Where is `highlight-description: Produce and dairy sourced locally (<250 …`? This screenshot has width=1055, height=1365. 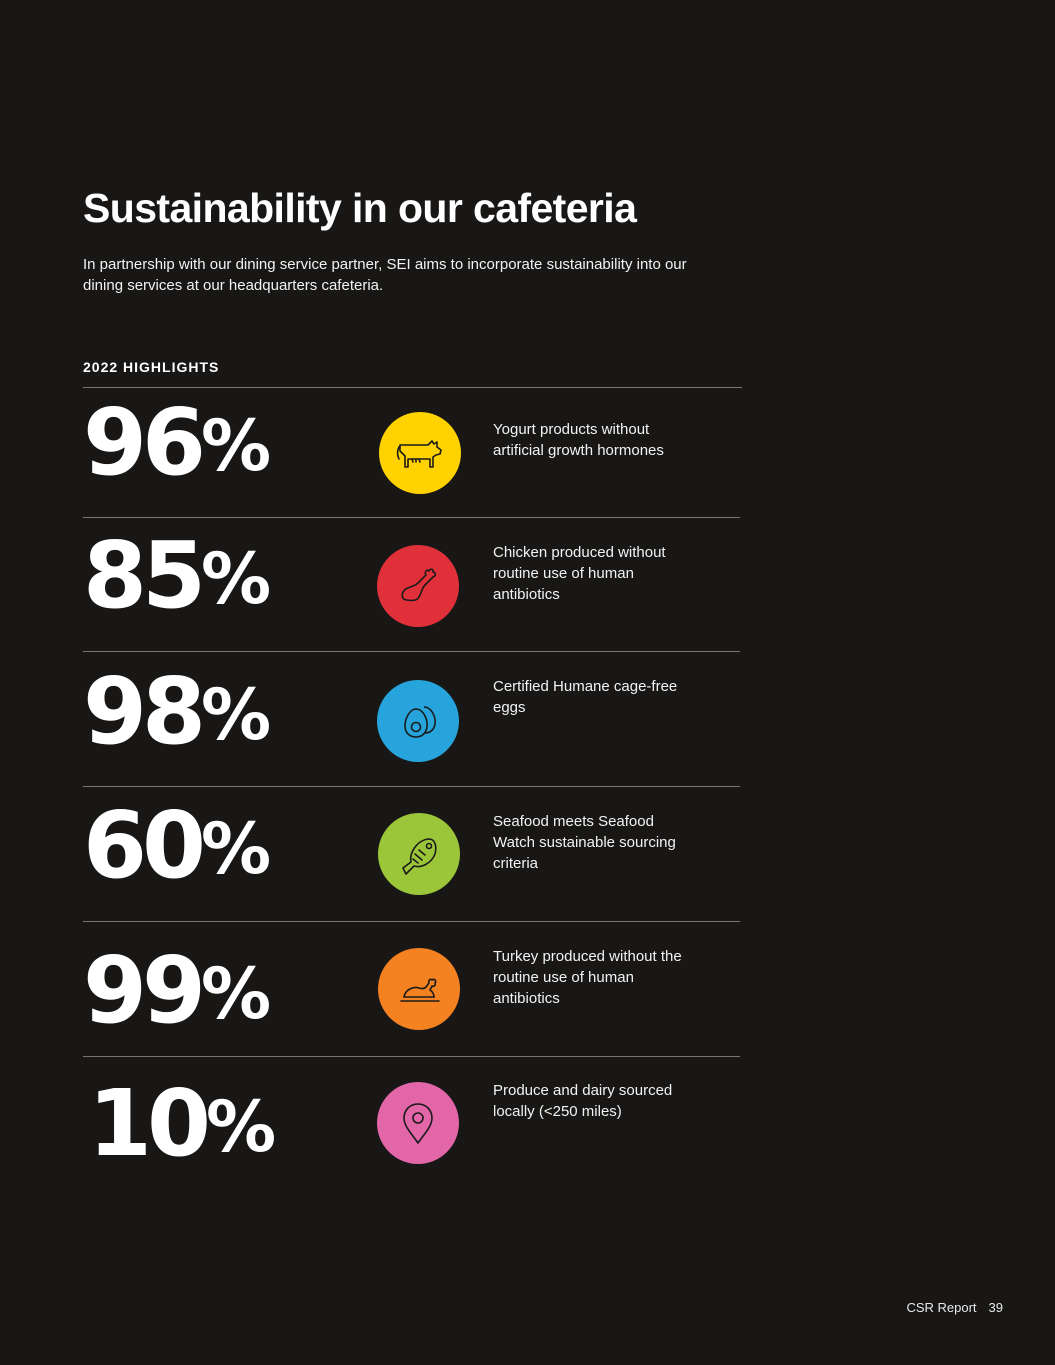 highlight-description: Produce and dairy sourced locally (<250 … is located at coordinates (583, 1101).